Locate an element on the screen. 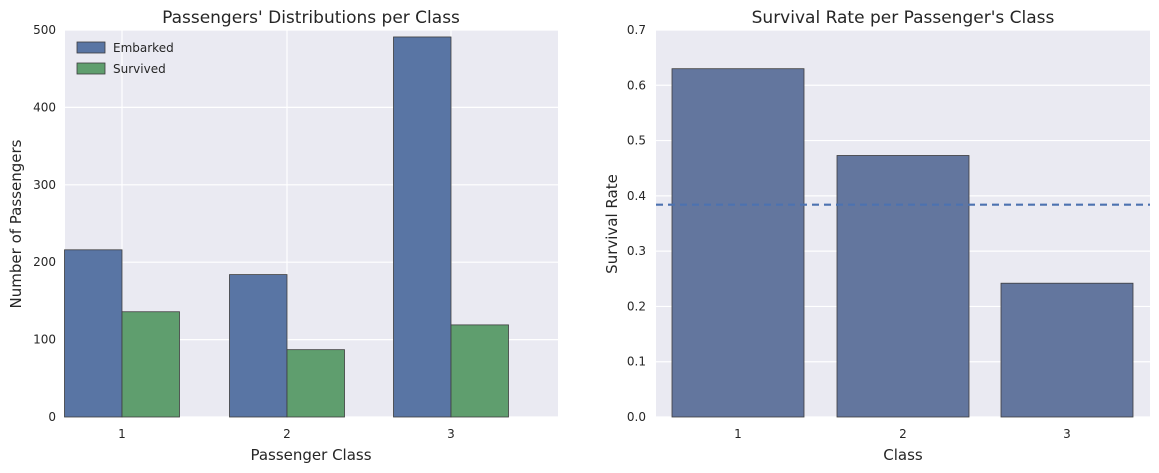 The width and height of the screenshot is (1159, 473). right-x-tick-label: 2 is located at coordinates (903, 434).